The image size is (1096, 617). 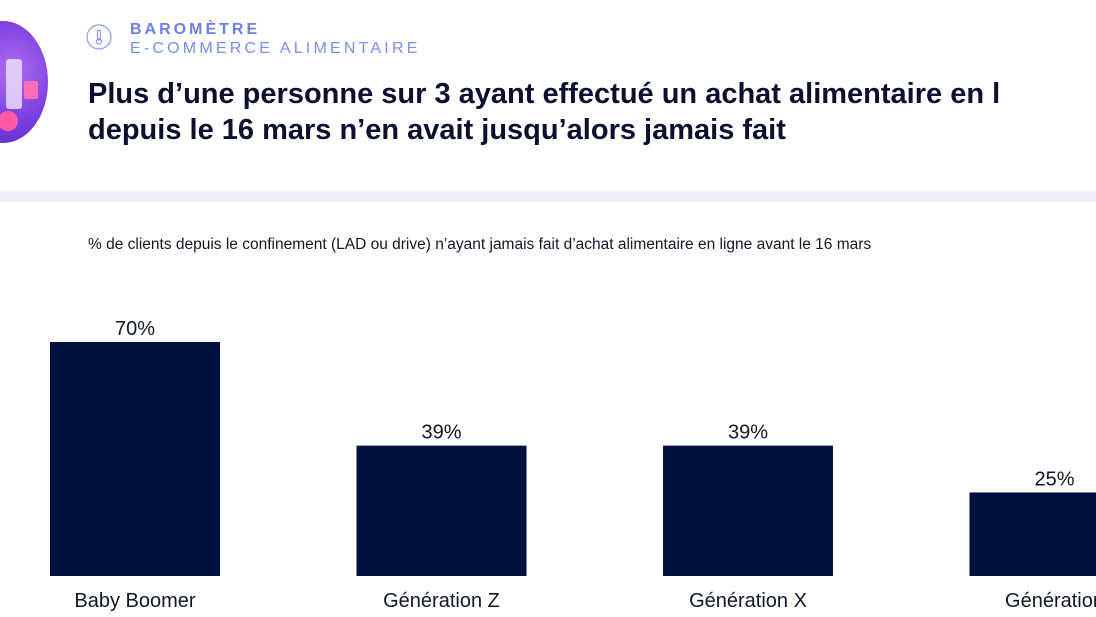 What do you see at coordinates (1050, 601) in the screenshot?
I see `category-label-4: Génération` at bounding box center [1050, 601].